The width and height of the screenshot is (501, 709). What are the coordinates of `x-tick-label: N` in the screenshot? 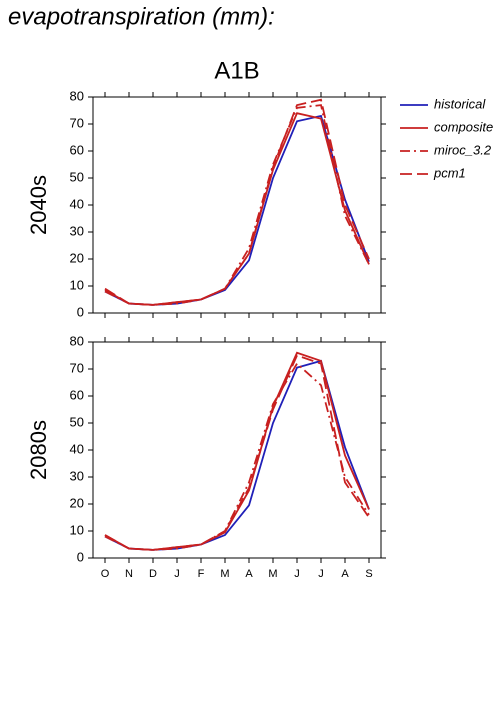 It's located at (129, 574).